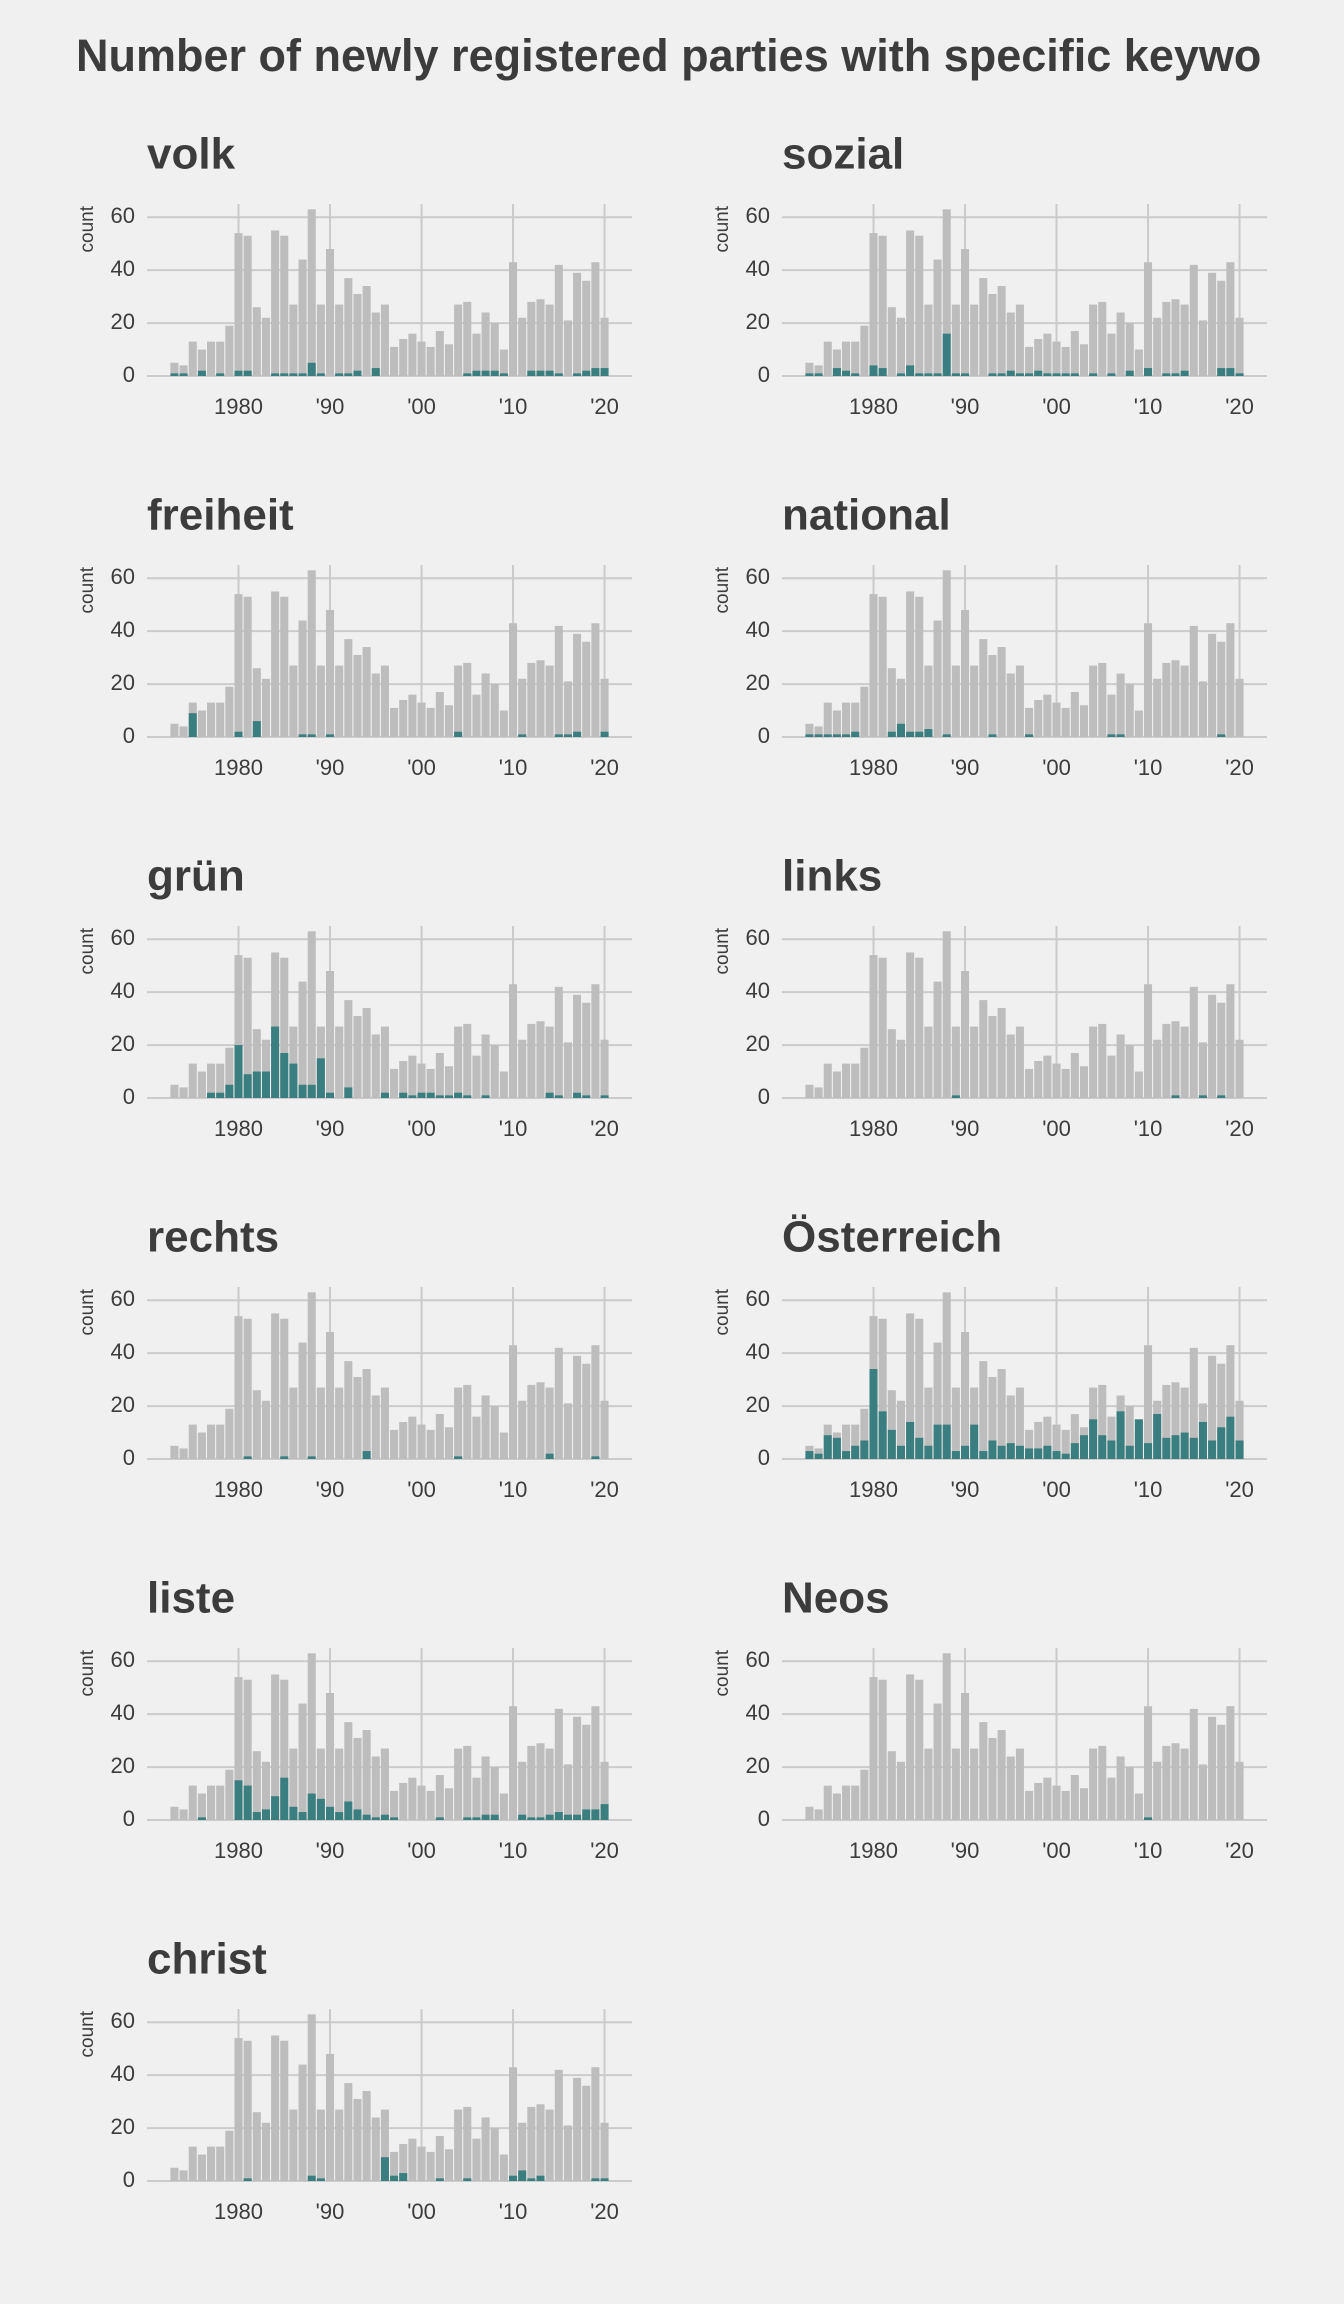 This screenshot has height=2304, width=1344. I want to click on x-tick-label: '10, so click(1148, 1128).